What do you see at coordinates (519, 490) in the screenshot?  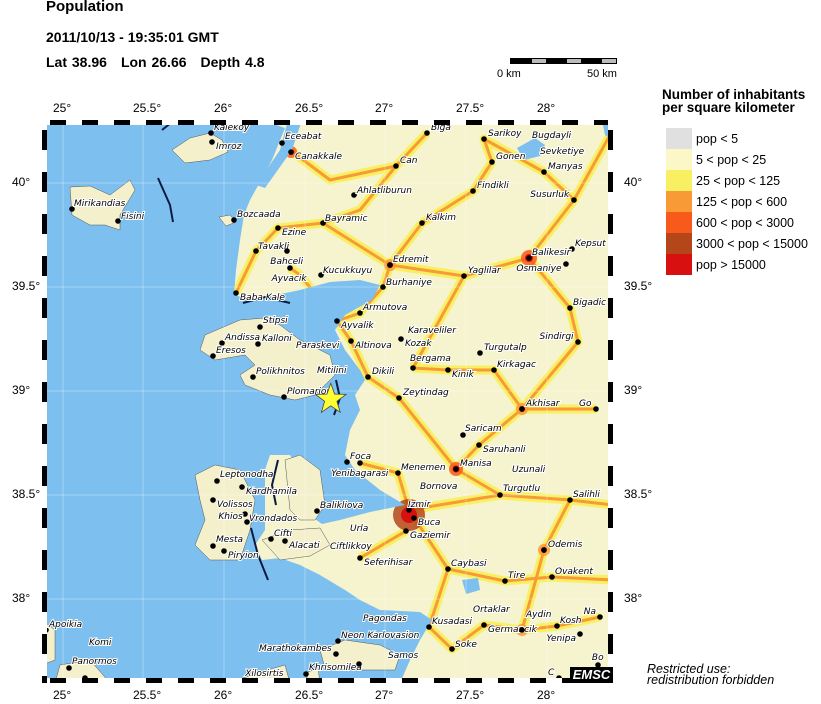 I see `place-turgutlu: Turgutlu` at bounding box center [519, 490].